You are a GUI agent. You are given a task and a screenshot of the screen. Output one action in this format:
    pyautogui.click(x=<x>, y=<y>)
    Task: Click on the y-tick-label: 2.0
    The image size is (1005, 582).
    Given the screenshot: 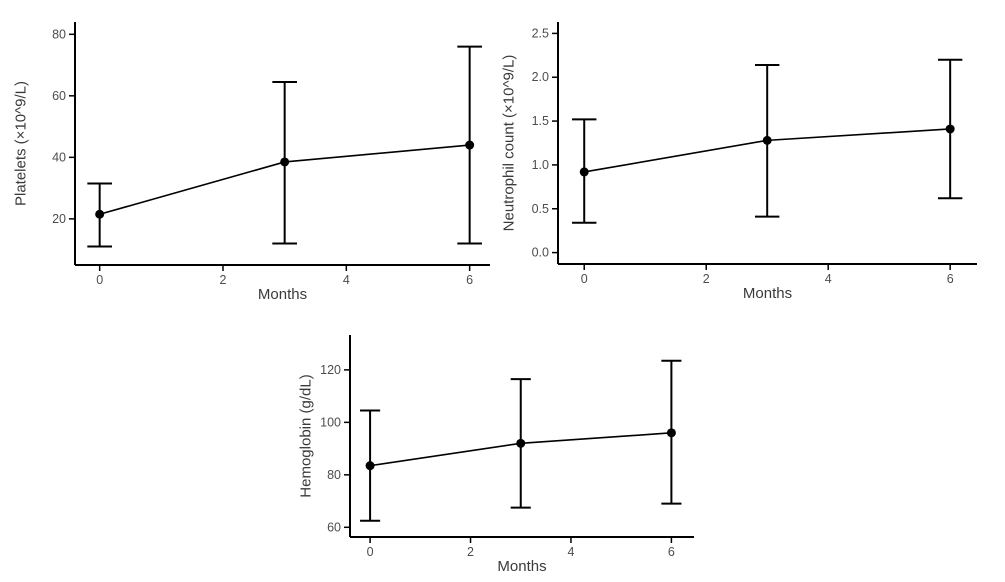 What is the action you would take?
    pyautogui.click(x=540, y=77)
    